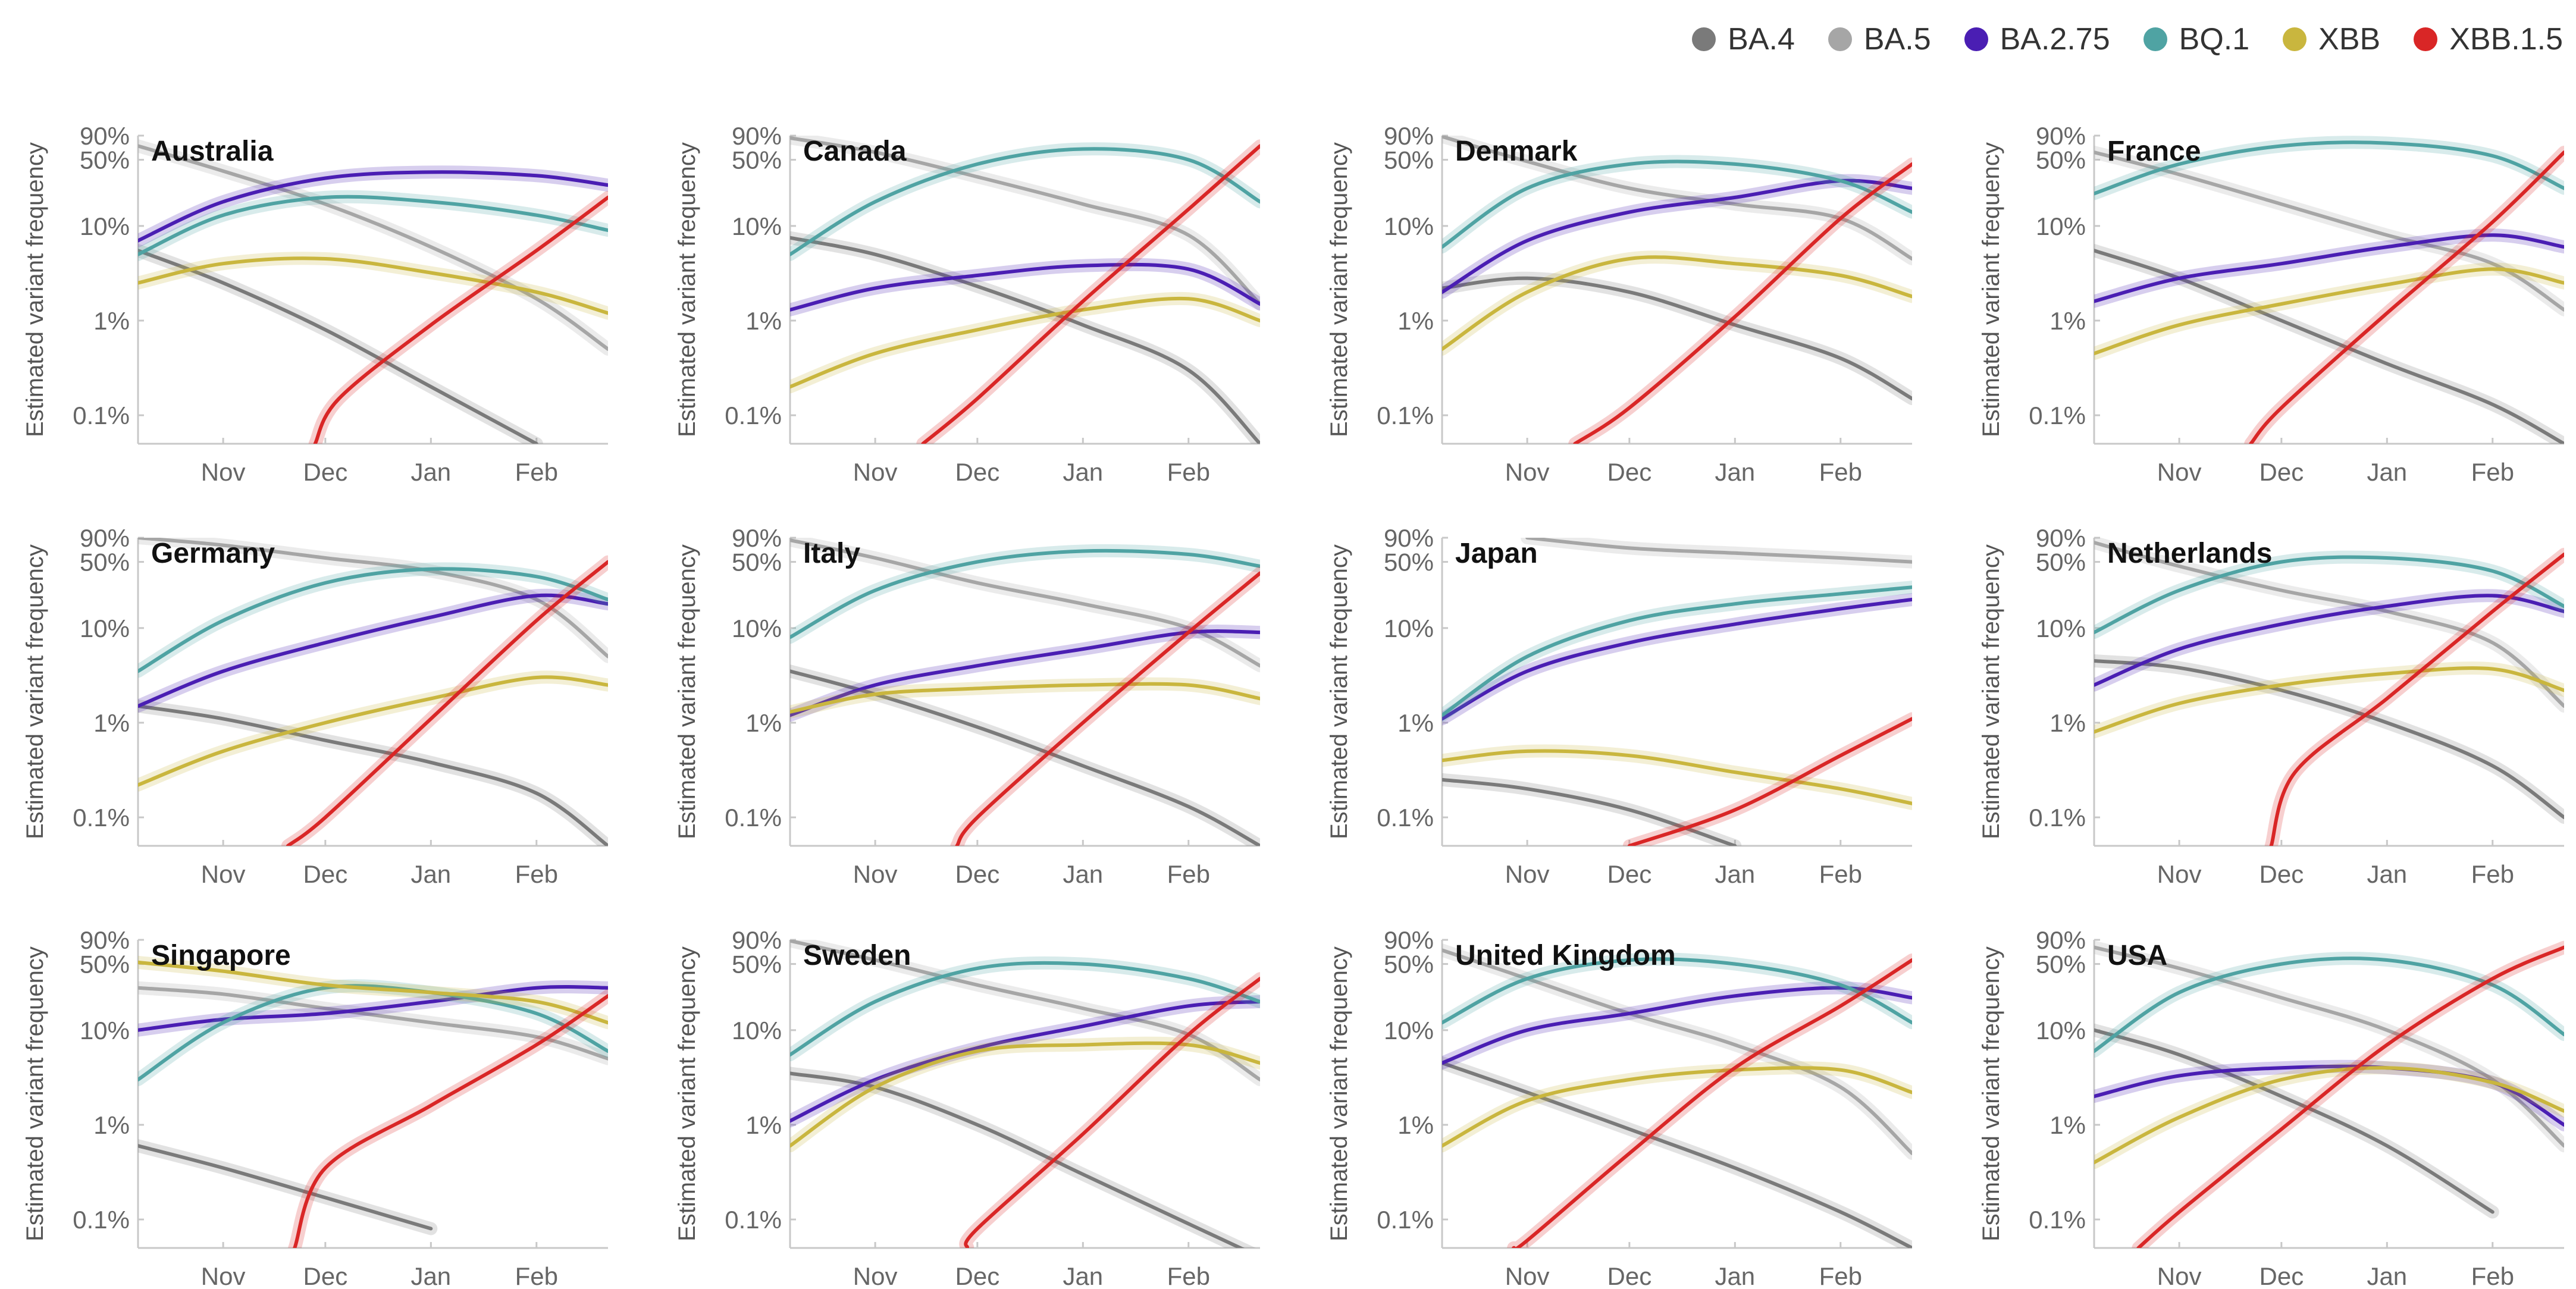 The width and height of the screenshot is (2576, 1289). Describe the element at coordinates (855, 151) in the screenshot. I see `panel-title: Canada` at that location.